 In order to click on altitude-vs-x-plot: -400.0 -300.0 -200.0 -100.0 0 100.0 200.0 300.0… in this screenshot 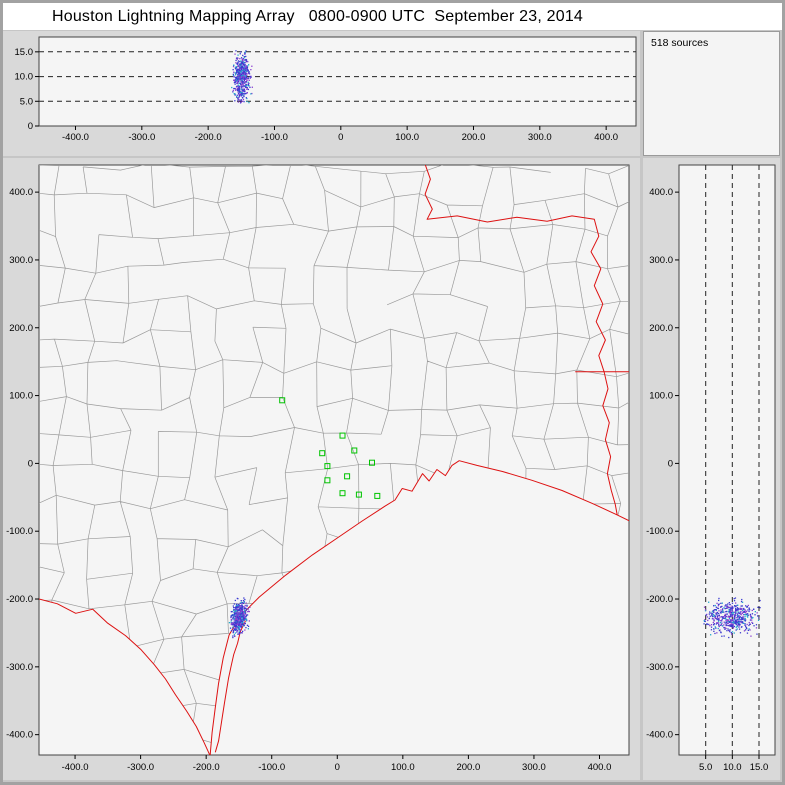, I will do `click(326, 89)`.